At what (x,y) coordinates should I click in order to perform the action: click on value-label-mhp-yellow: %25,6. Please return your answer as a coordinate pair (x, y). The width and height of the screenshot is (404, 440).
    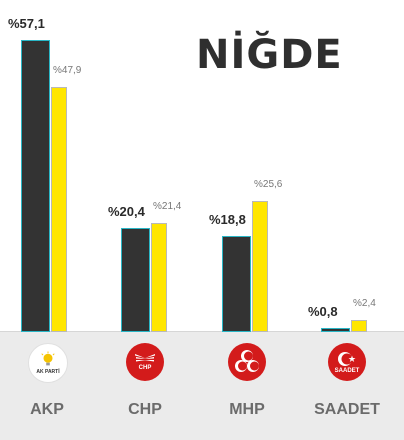
    Looking at the image, I should click on (268, 185).